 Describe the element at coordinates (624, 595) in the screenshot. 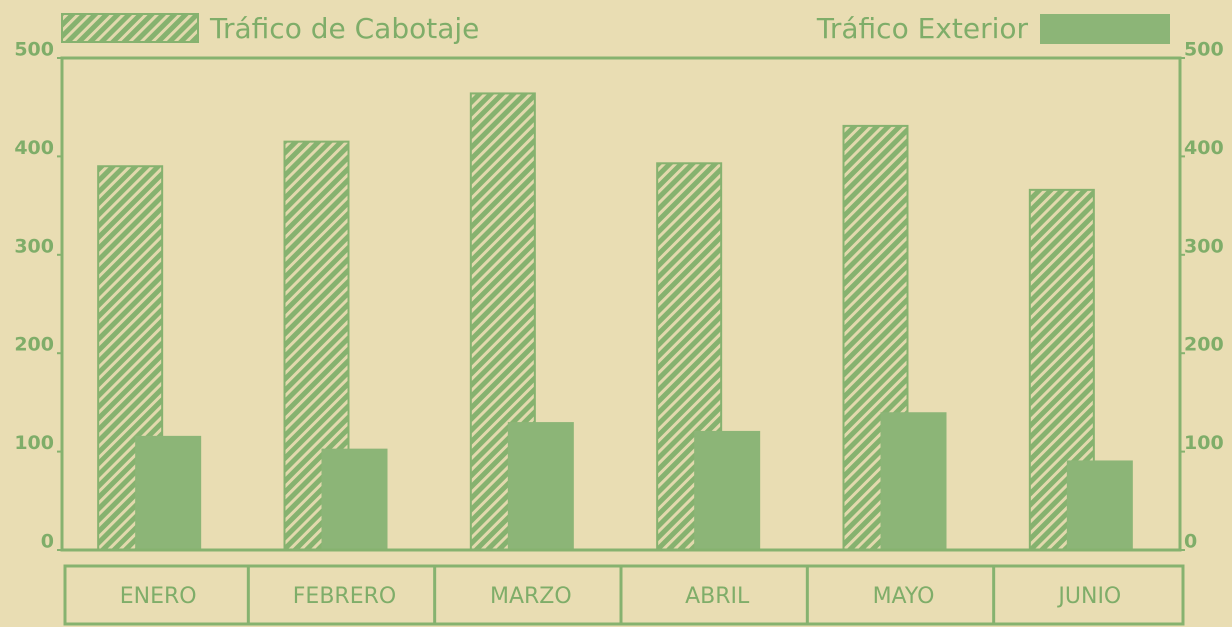

I see `category-row` at that location.